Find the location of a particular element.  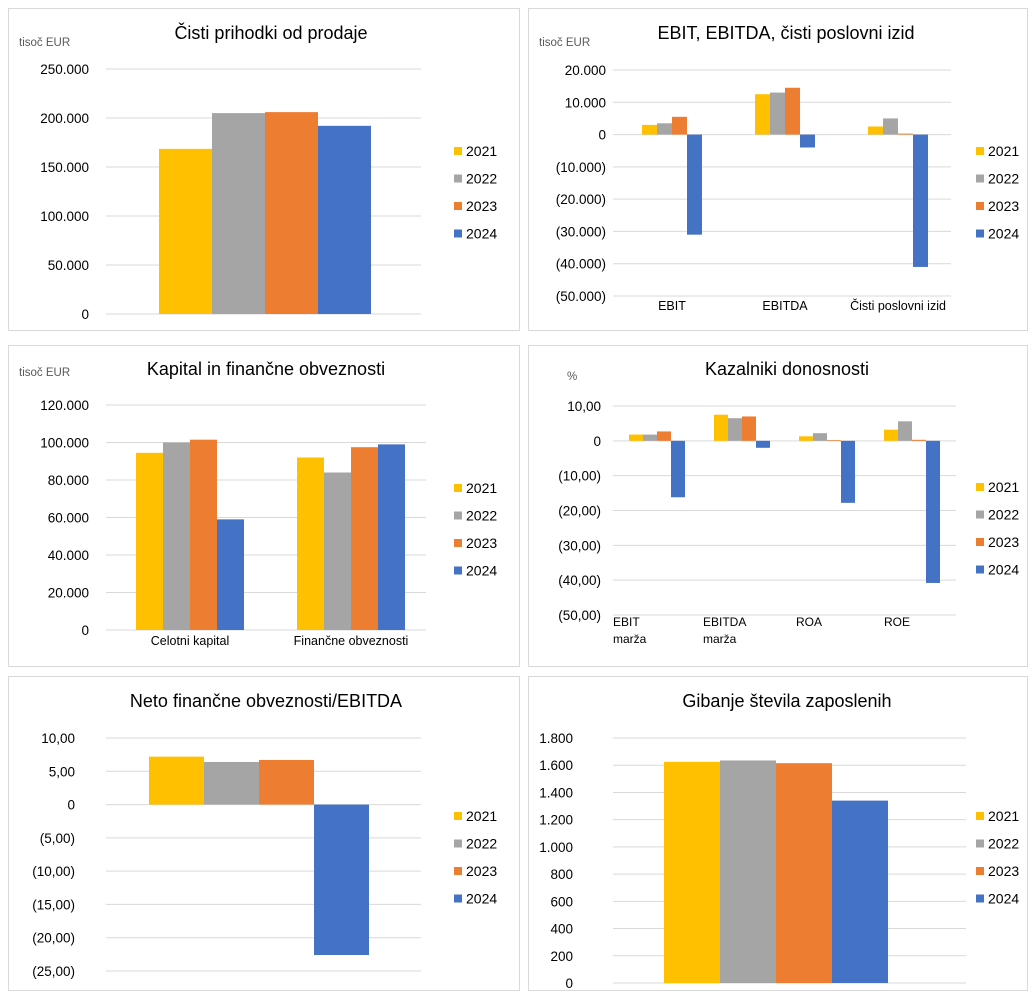

x-category-label: ROE is located at coordinates (897, 622).